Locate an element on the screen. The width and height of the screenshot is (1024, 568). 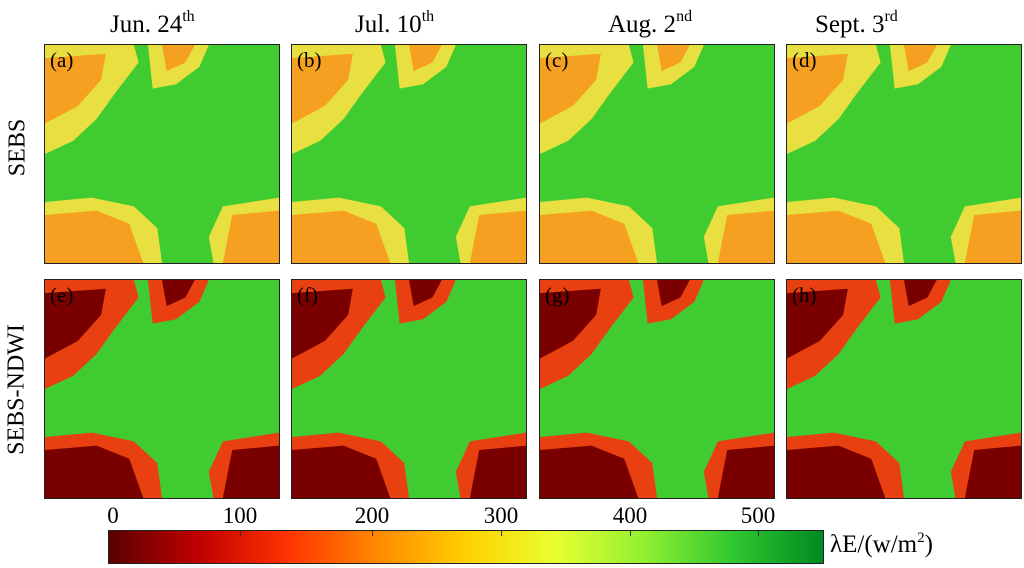
map-image-e is located at coordinates (162, 389).